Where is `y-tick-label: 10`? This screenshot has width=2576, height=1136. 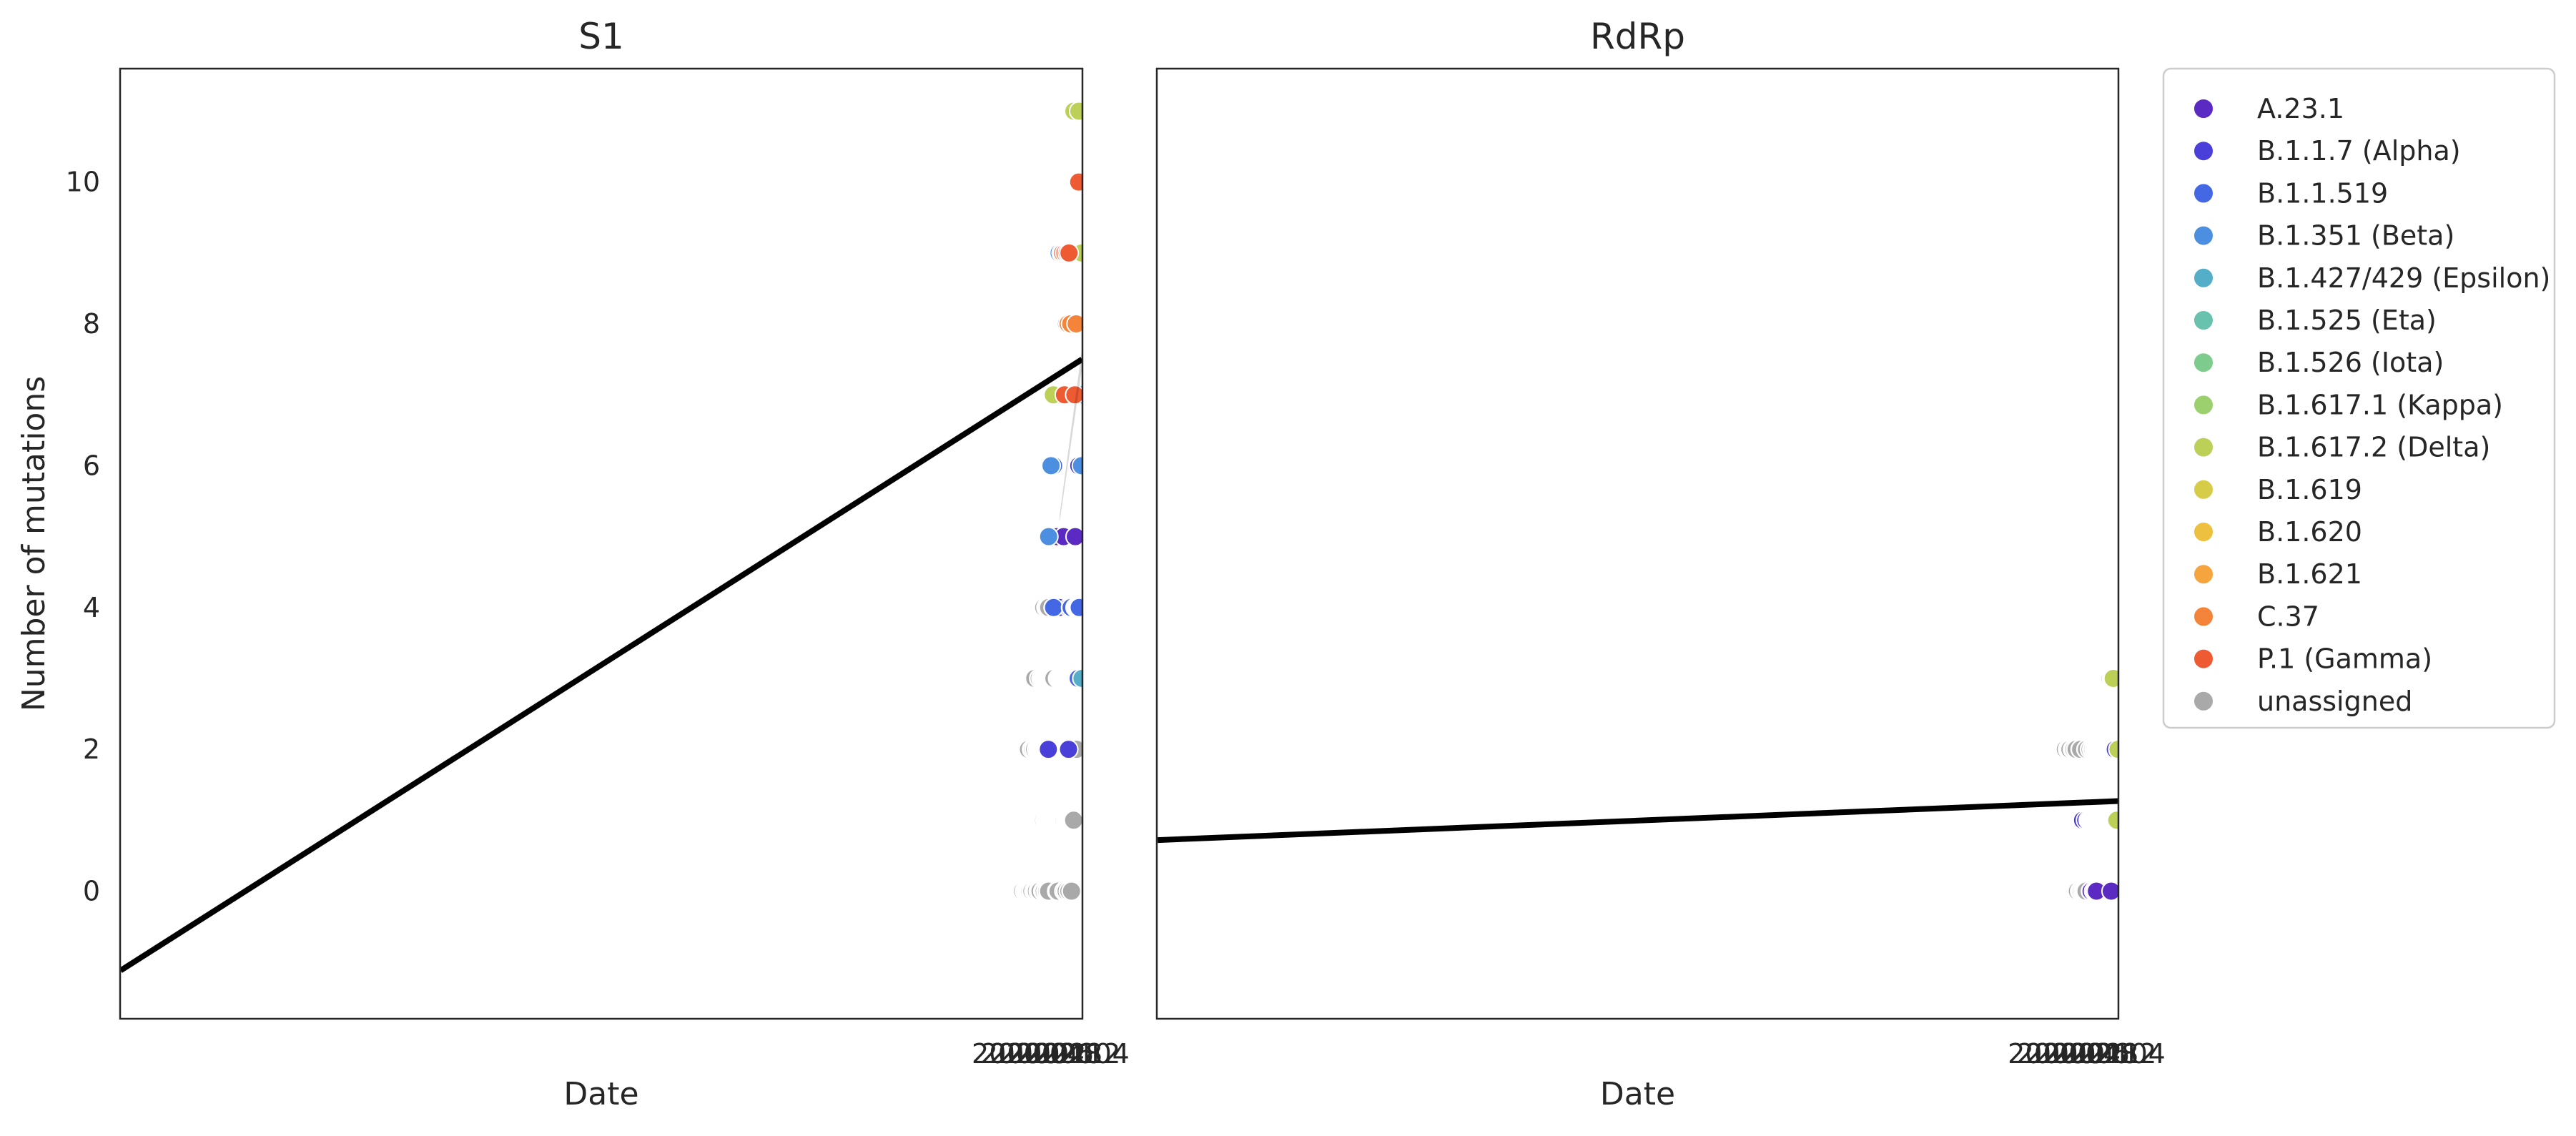
y-tick-label: 10 is located at coordinates (83, 182).